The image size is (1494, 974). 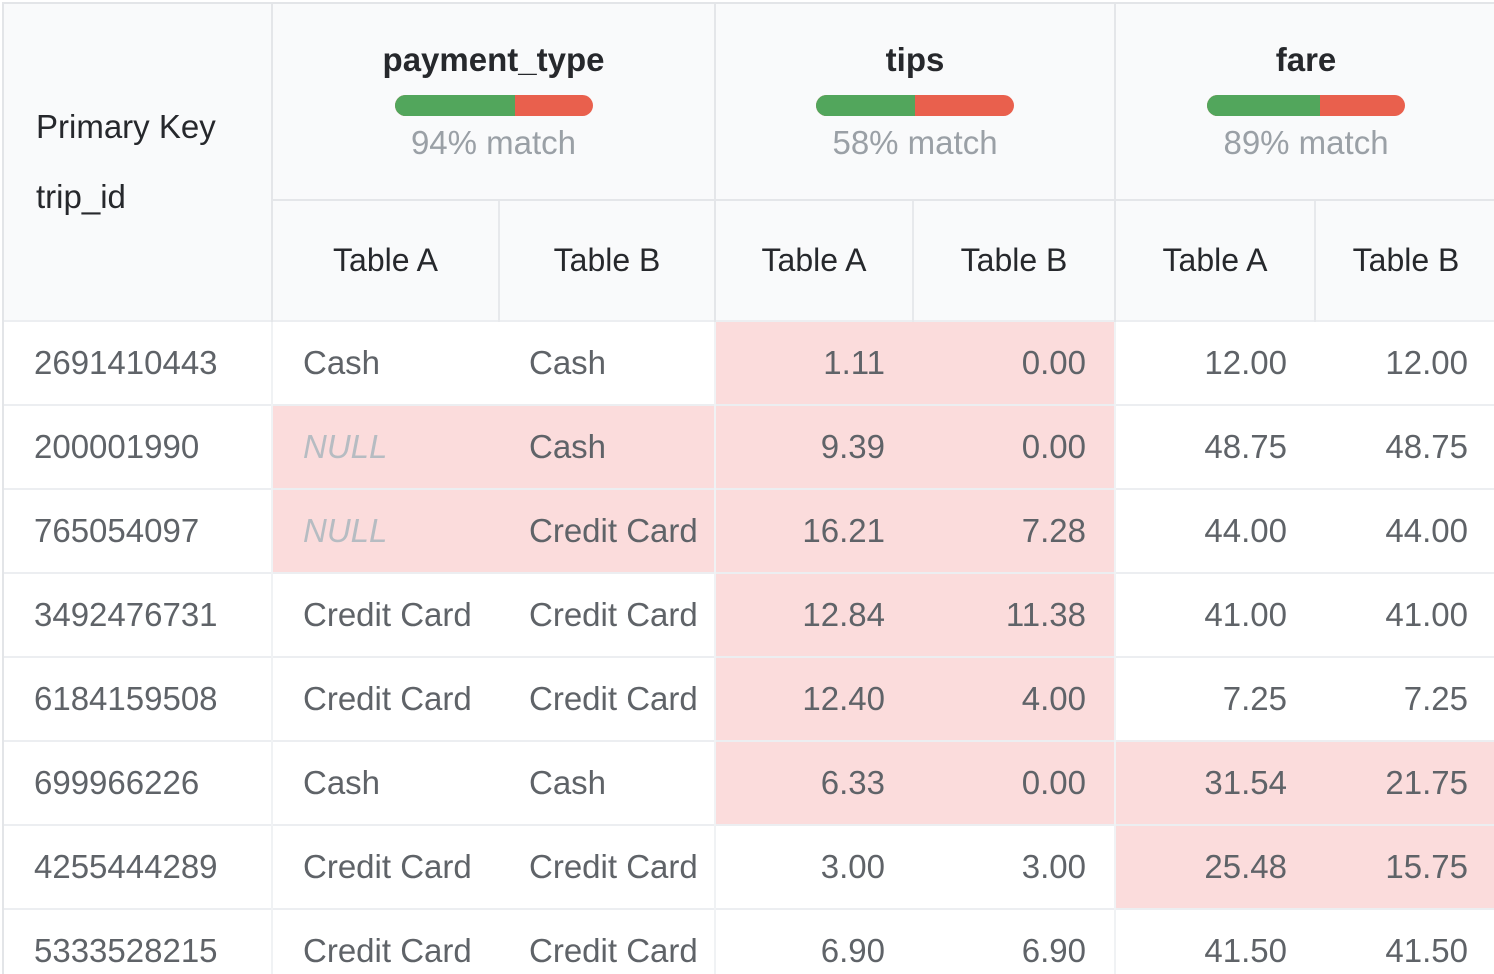 I want to click on subcol-fare-table-b: Table B, so click(x=1404, y=260).